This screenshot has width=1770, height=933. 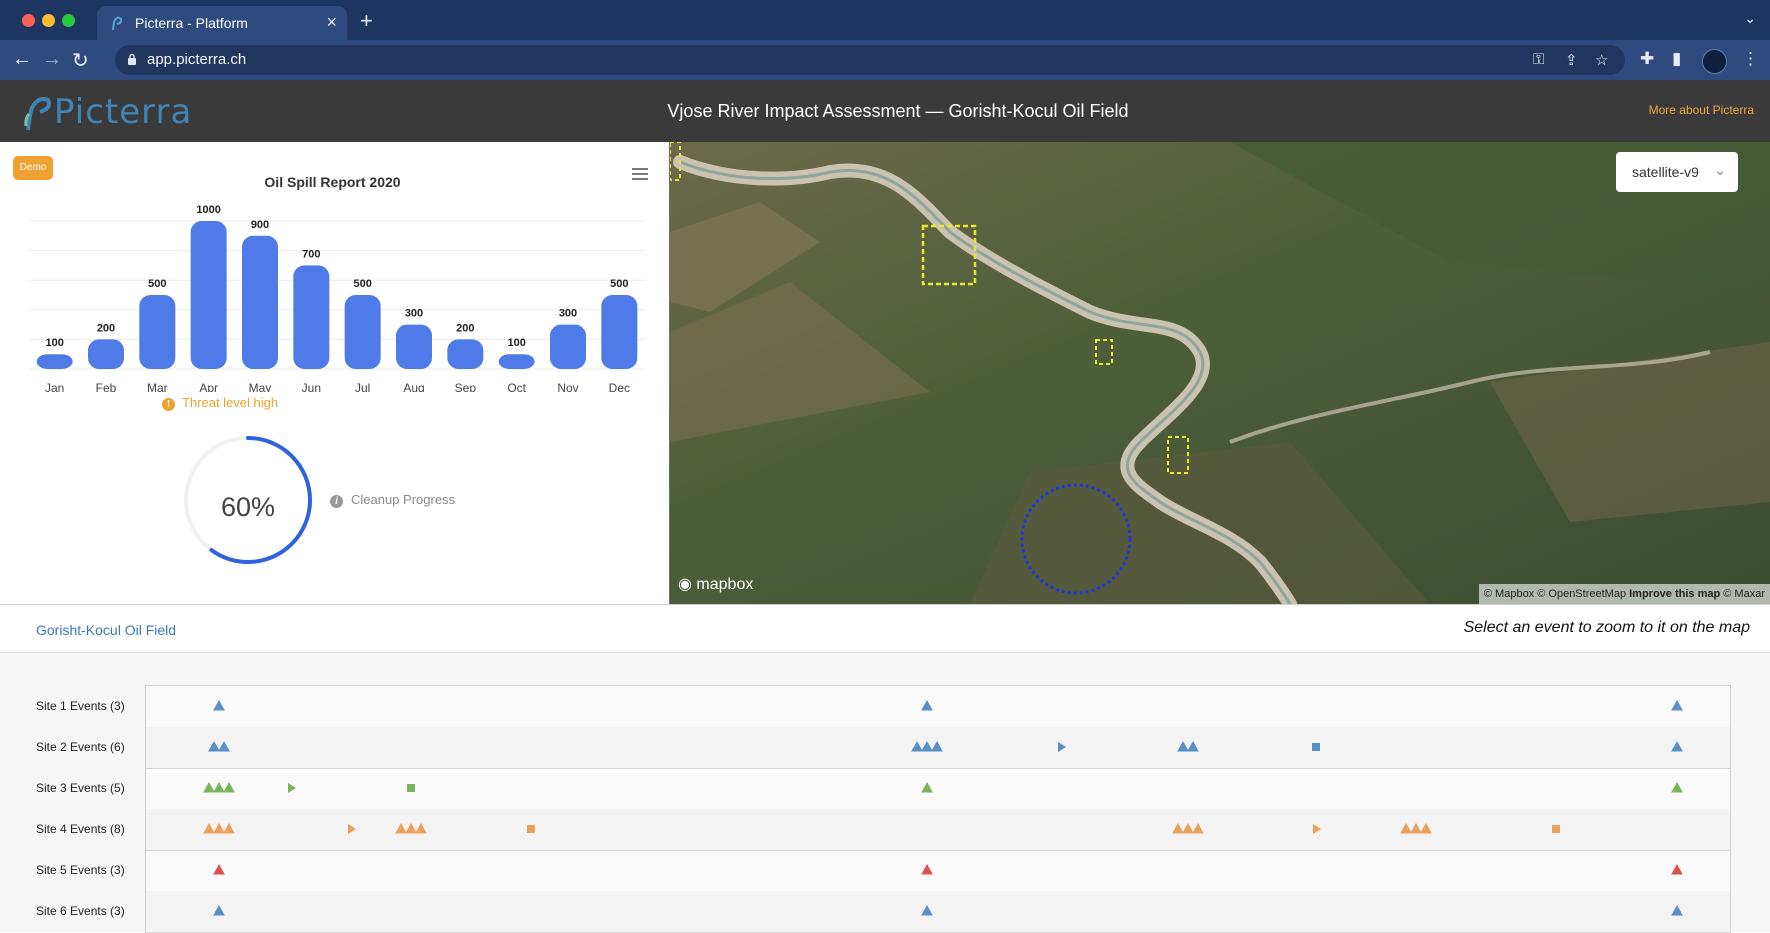 What do you see at coordinates (1677, 58) in the screenshot?
I see `side-panel-icon: ▮` at bounding box center [1677, 58].